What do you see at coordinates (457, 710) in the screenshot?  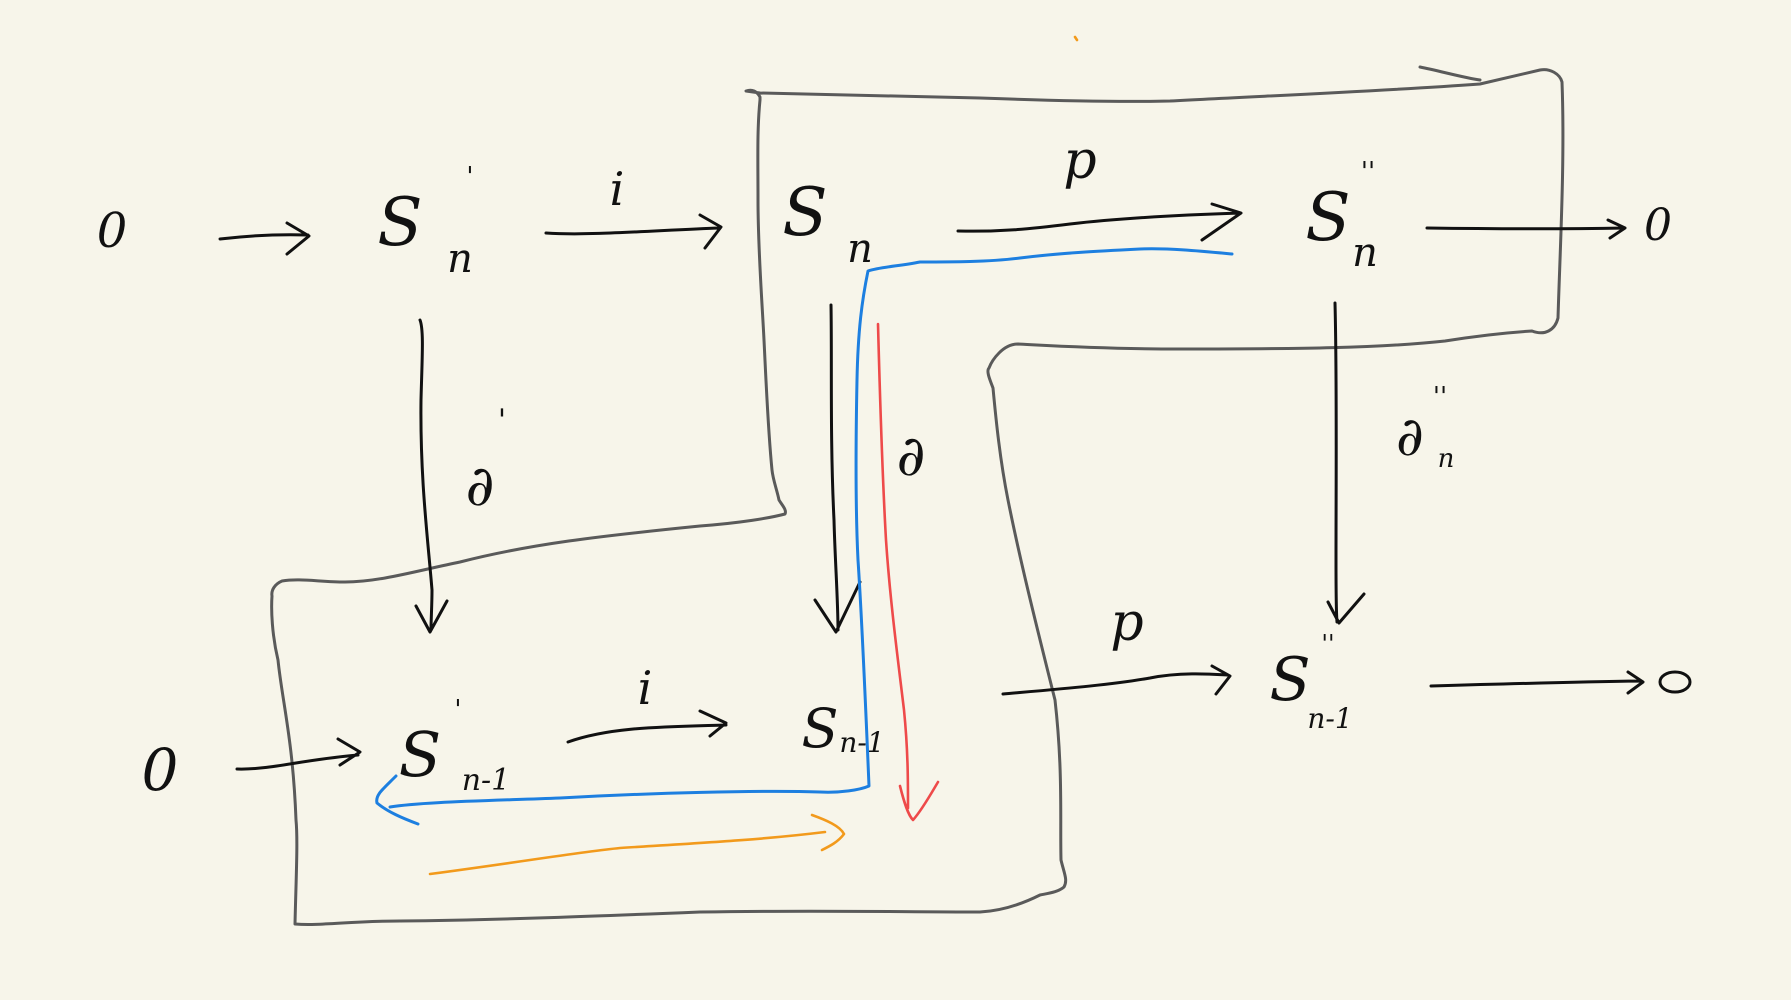 I see `node-s-n1-prime-mark: '` at bounding box center [457, 710].